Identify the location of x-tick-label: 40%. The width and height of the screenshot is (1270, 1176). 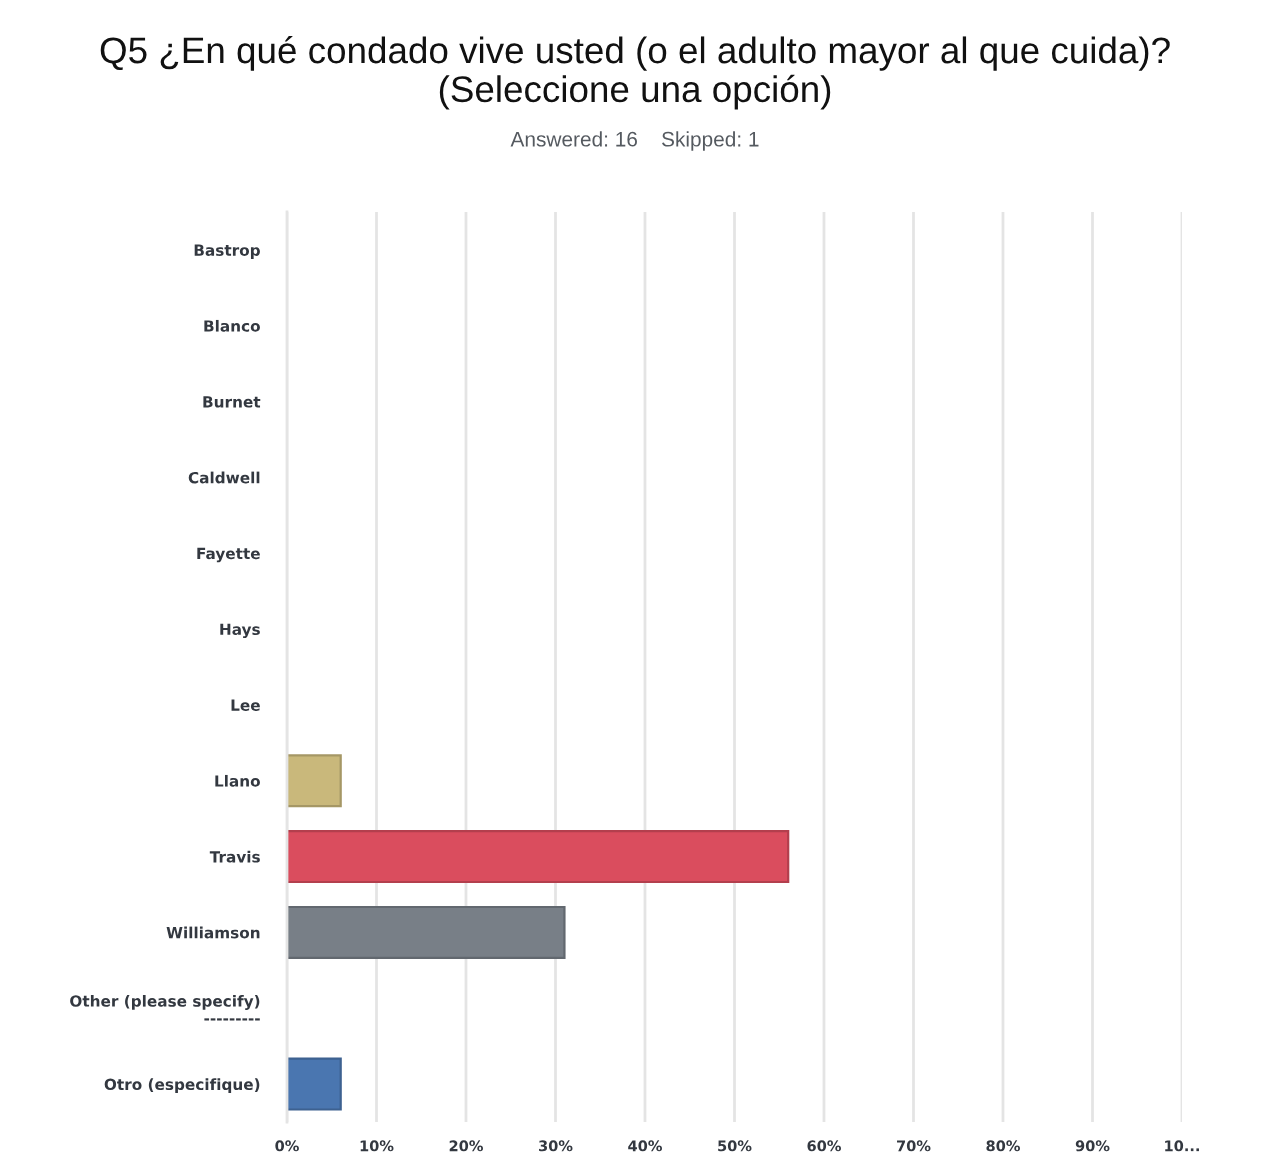
(645, 1146).